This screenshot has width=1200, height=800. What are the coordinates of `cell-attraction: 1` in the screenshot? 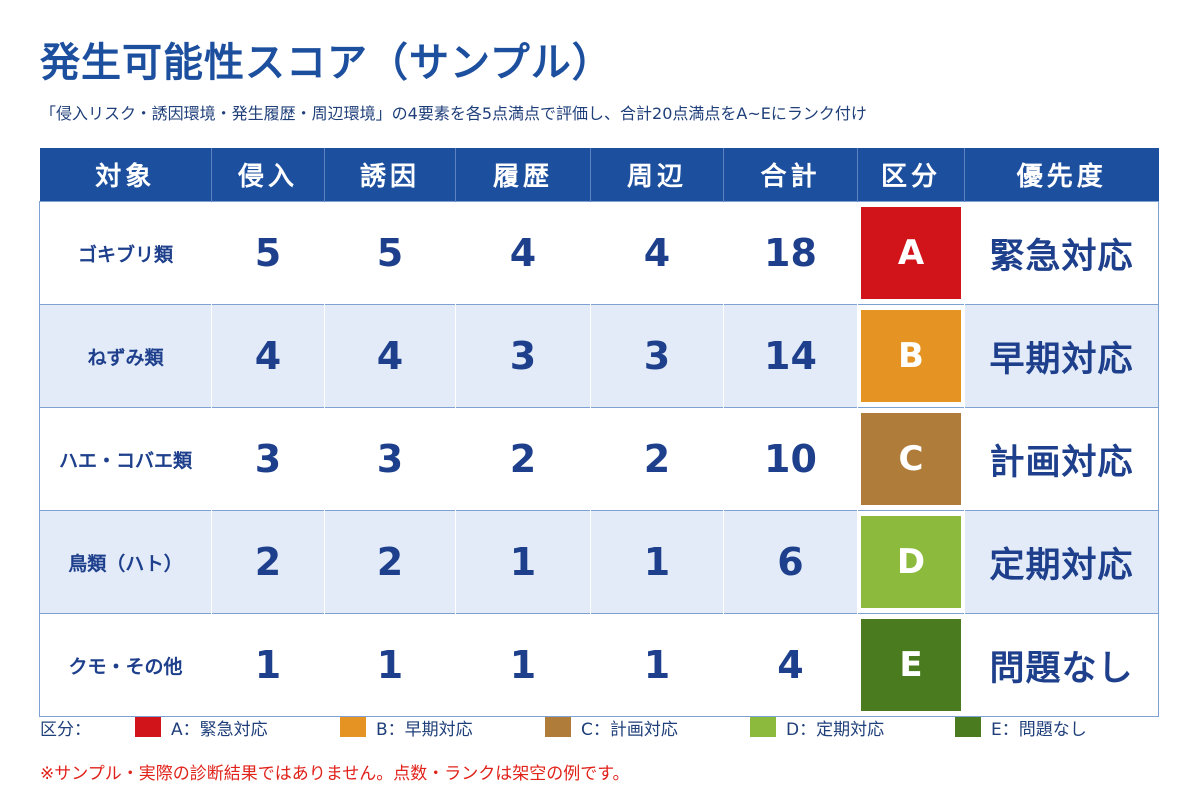 It's located at (390, 665).